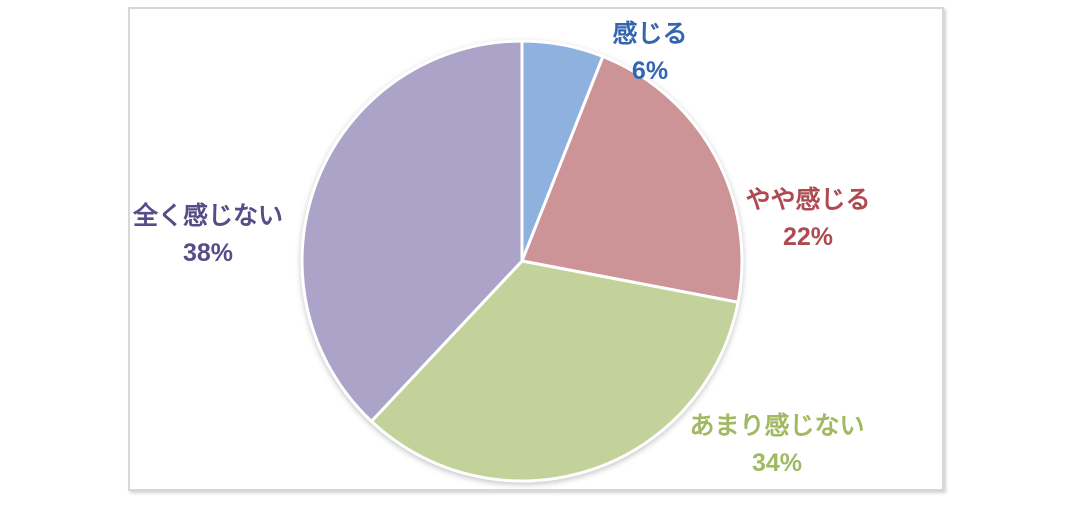 The width and height of the screenshot is (1078, 508). What do you see at coordinates (777, 426) in the screenshot?
I see `slice-category-label: あまり感じない` at bounding box center [777, 426].